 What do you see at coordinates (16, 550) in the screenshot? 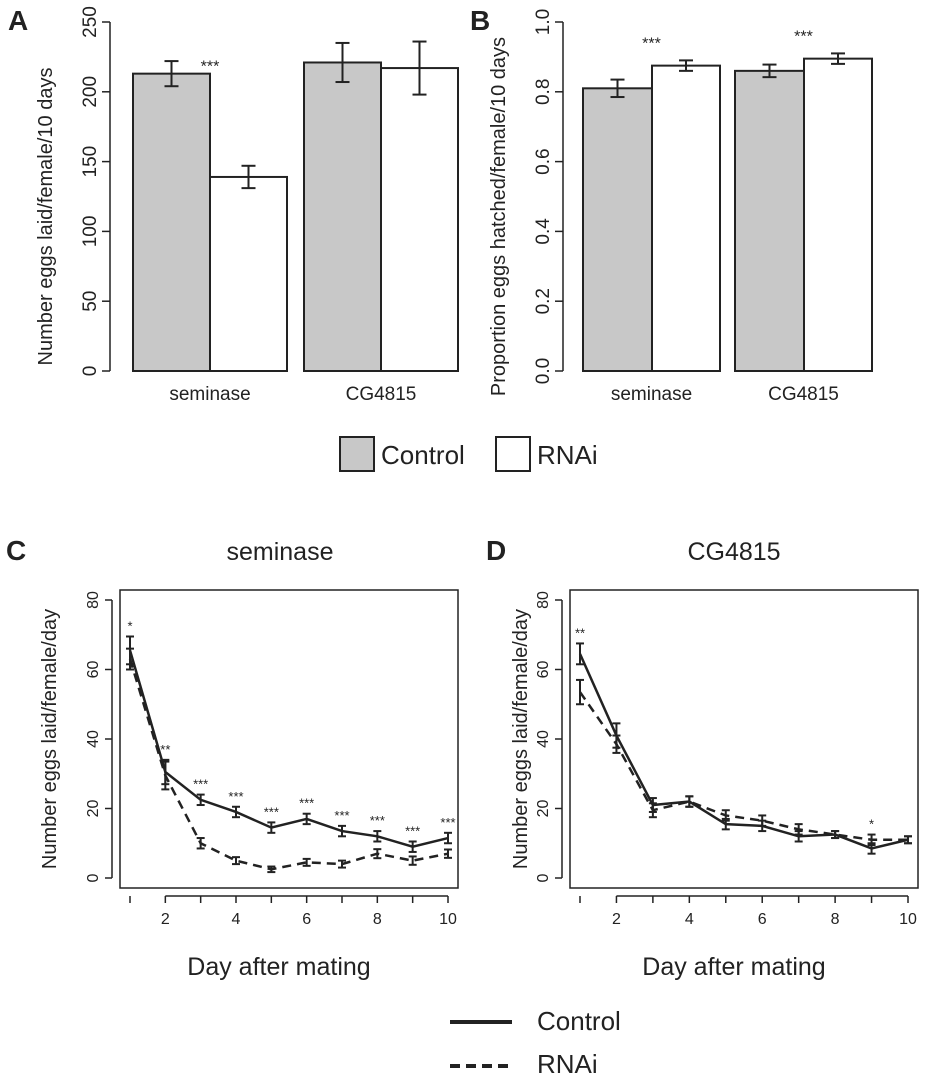
I see `panel-label: C` at bounding box center [16, 550].